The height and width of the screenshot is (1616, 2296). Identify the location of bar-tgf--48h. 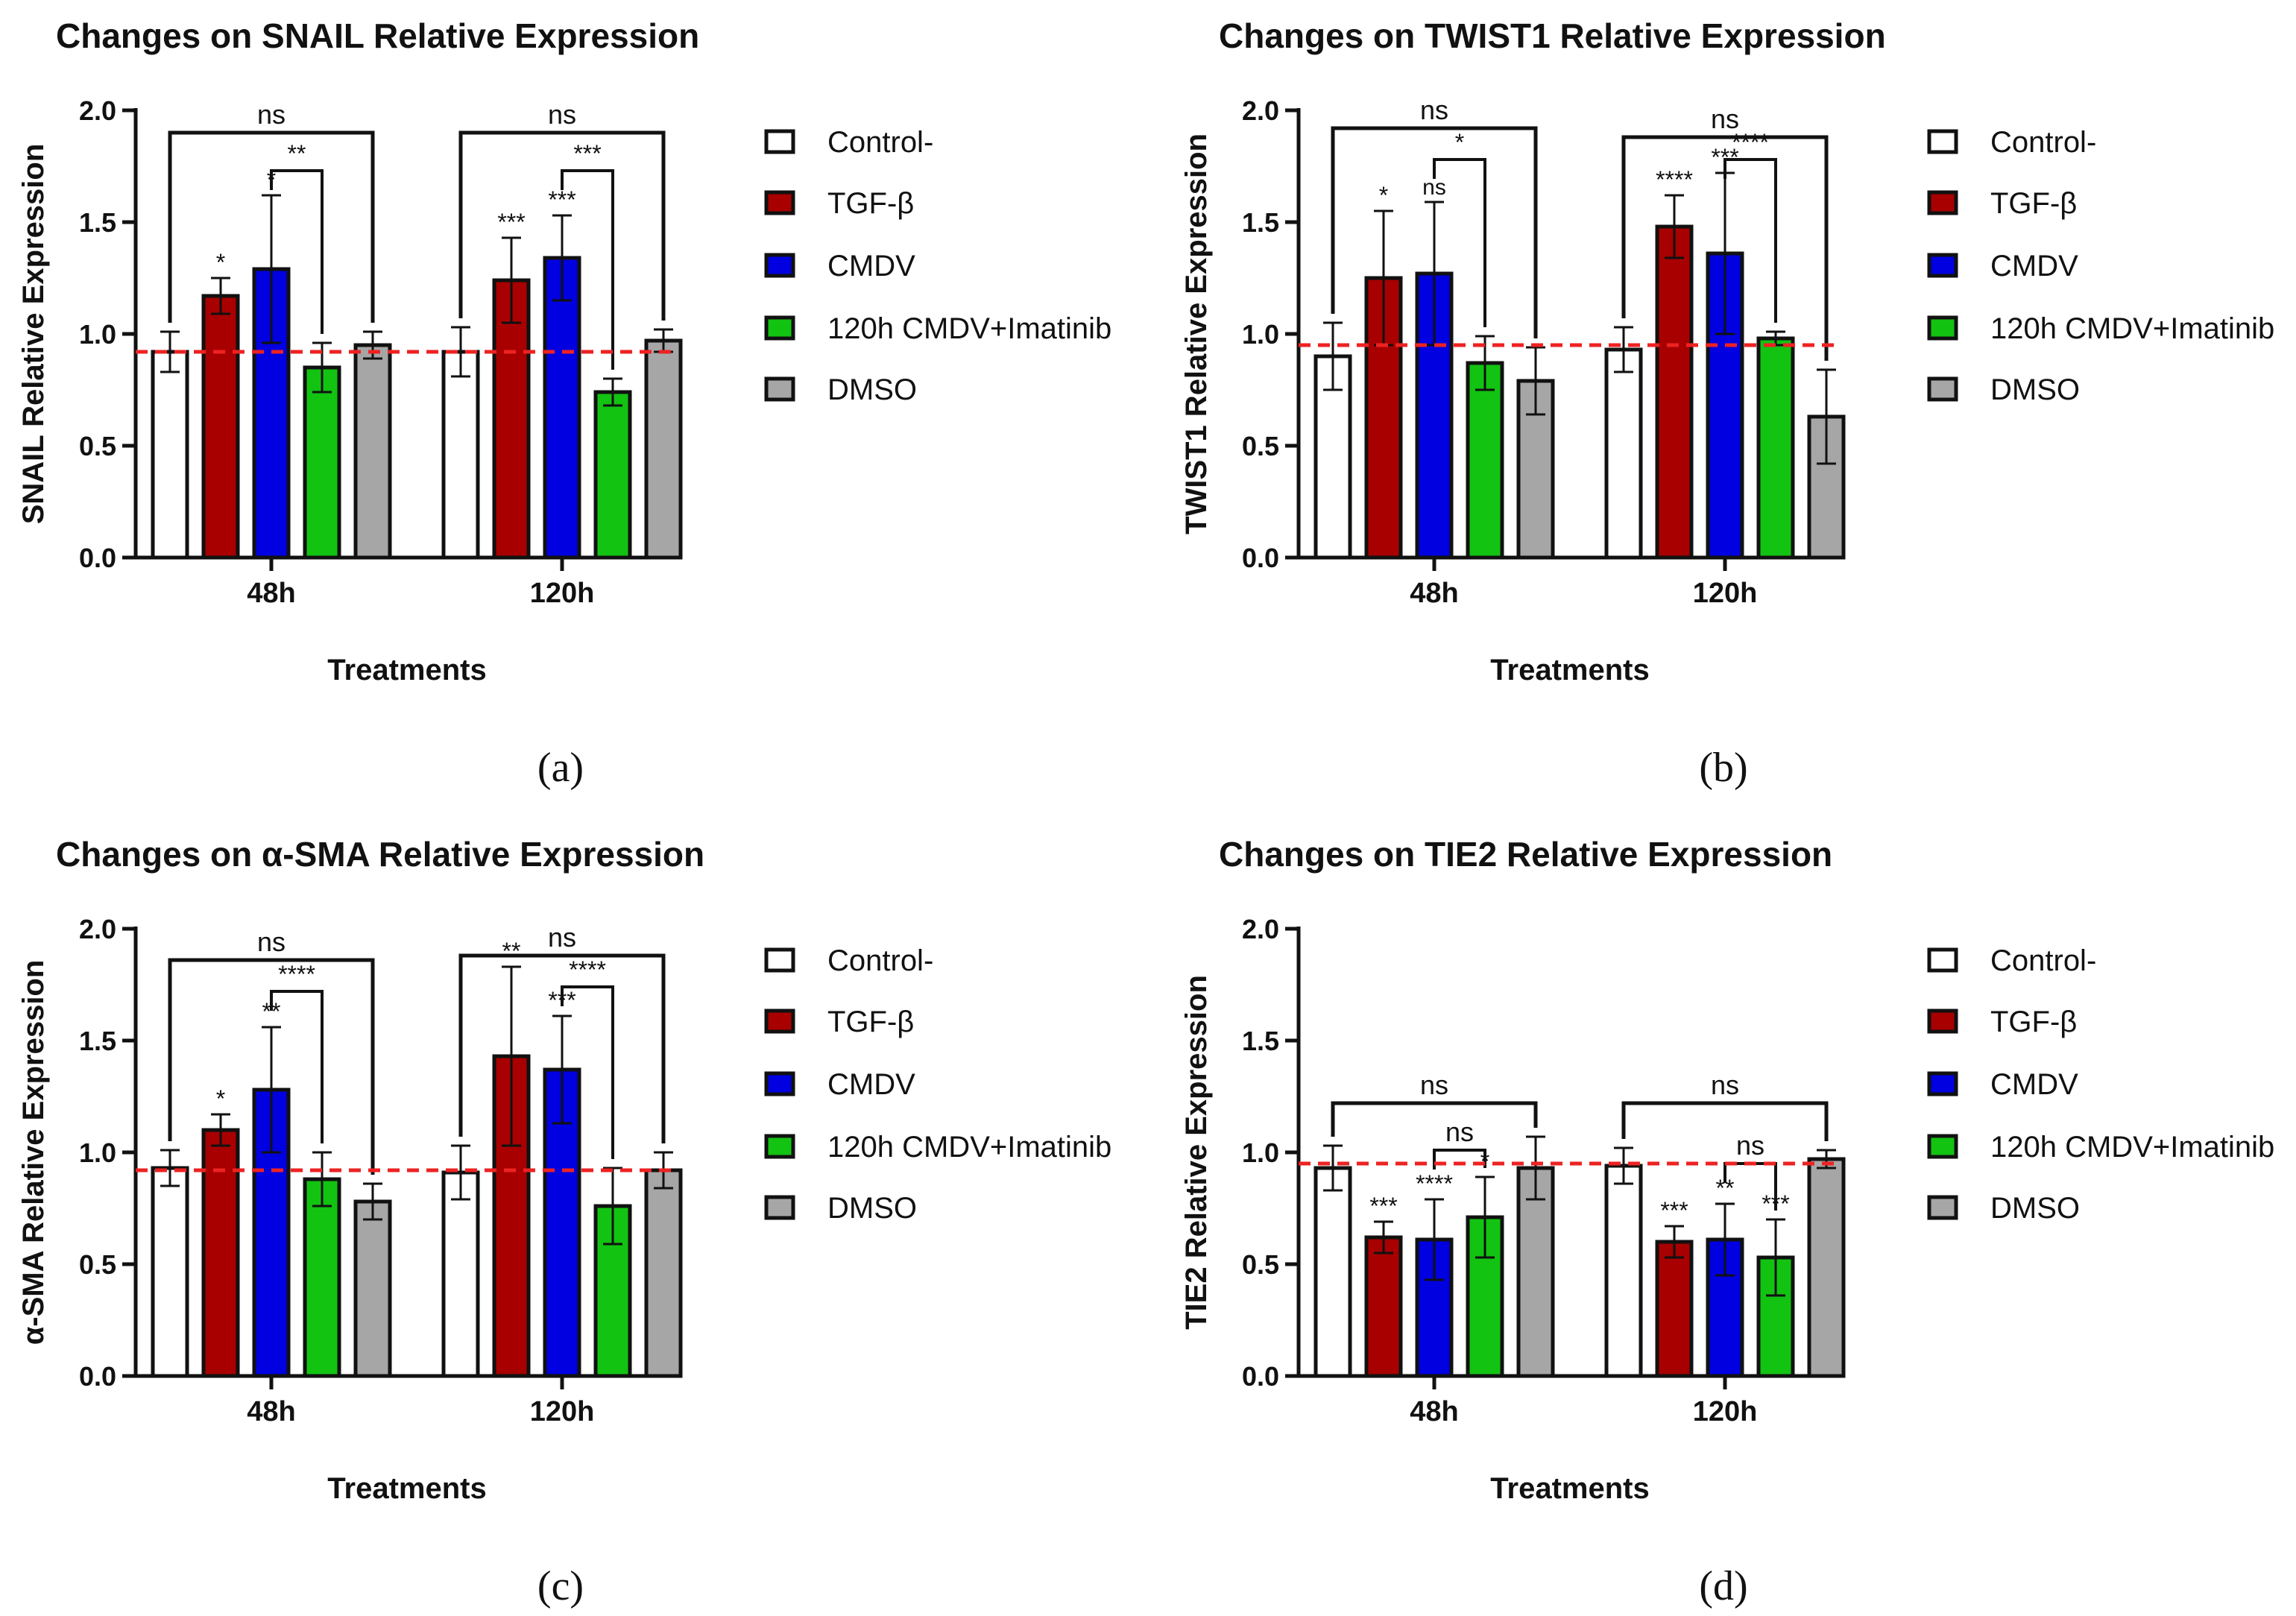
(221, 1253).